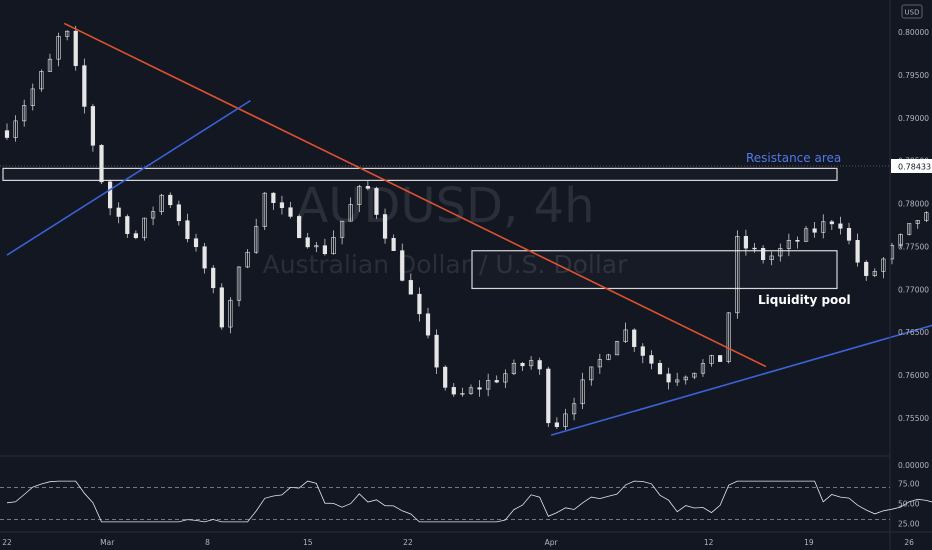 This screenshot has width=932, height=550. Describe the element at coordinates (207, 542) in the screenshot. I see `time-tick-label: 8` at that location.